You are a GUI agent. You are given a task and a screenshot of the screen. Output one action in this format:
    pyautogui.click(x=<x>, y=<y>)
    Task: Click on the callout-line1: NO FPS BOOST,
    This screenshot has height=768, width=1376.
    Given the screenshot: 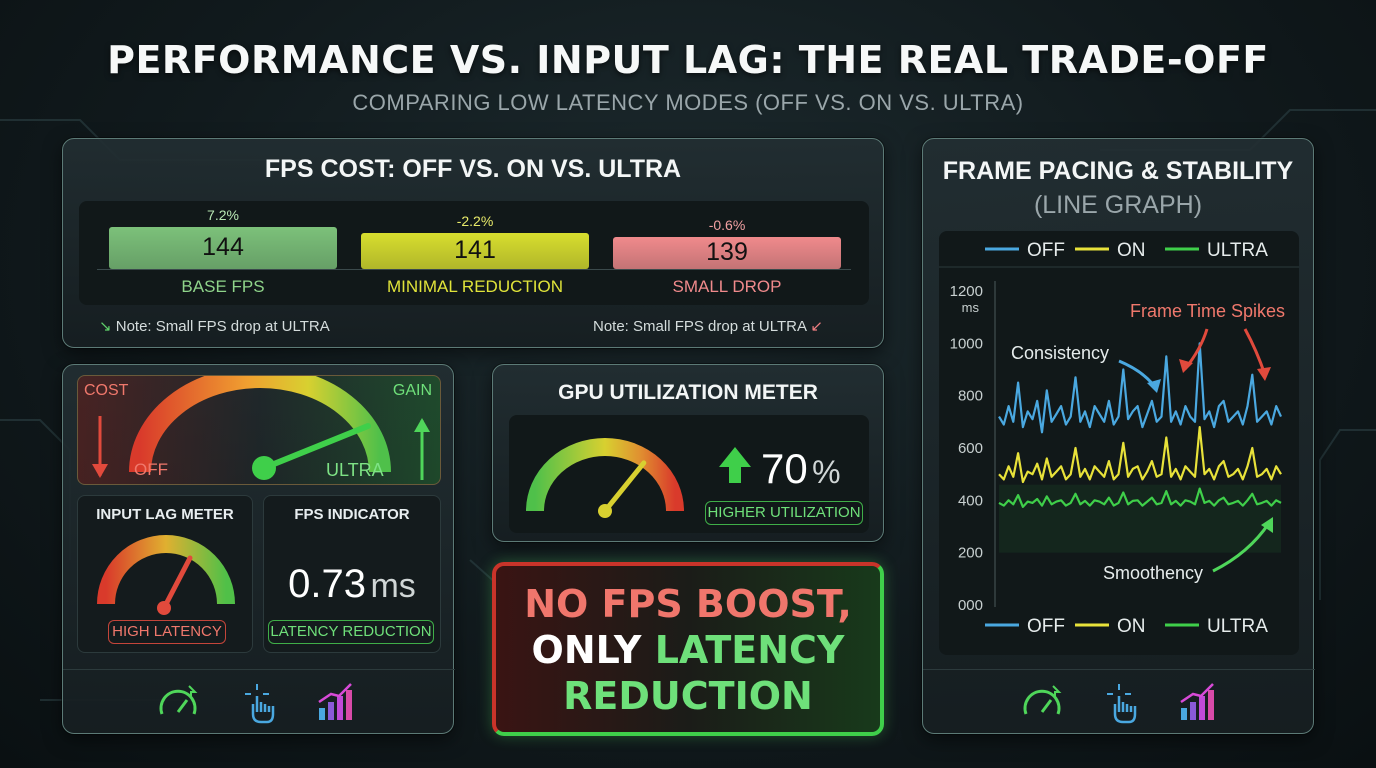 What is the action you would take?
    pyautogui.click(x=688, y=604)
    